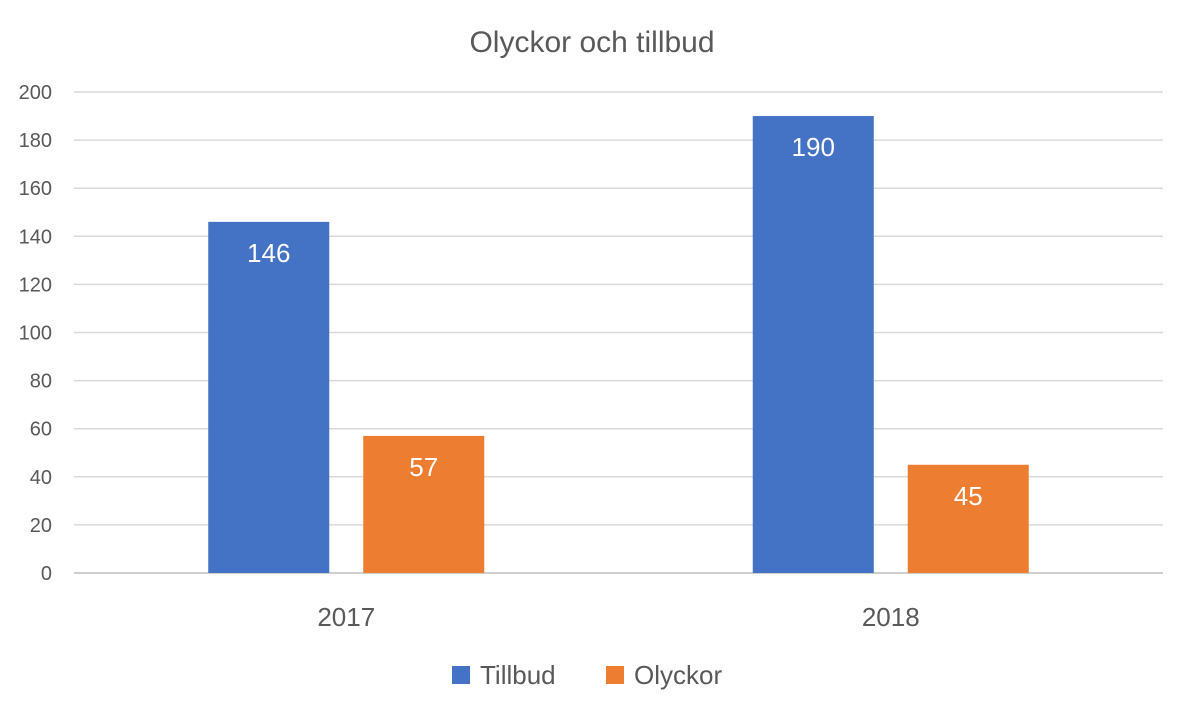 This screenshot has height=714, width=1185. Describe the element at coordinates (891, 617) in the screenshot. I see `x-tick-label: 2018` at that location.